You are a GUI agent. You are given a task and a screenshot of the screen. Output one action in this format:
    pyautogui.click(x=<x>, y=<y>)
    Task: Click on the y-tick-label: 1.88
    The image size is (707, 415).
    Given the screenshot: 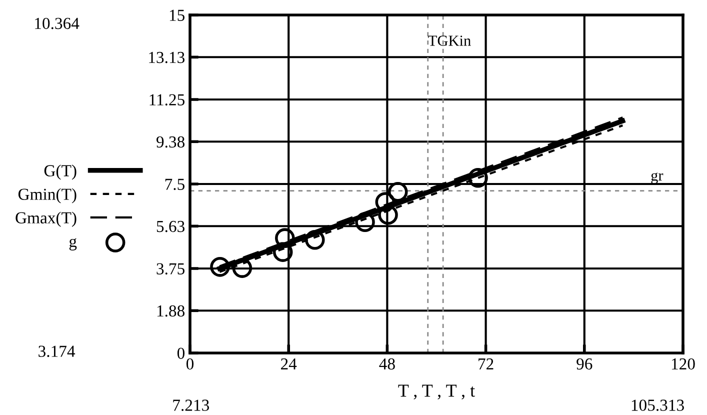 What is the action you would take?
    pyautogui.click(x=171, y=311)
    